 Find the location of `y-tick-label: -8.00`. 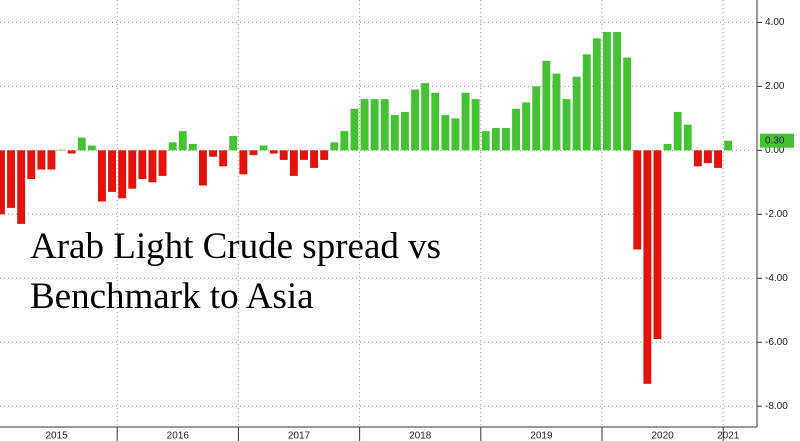

y-tick-label: -8.00 is located at coordinates (776, 406).